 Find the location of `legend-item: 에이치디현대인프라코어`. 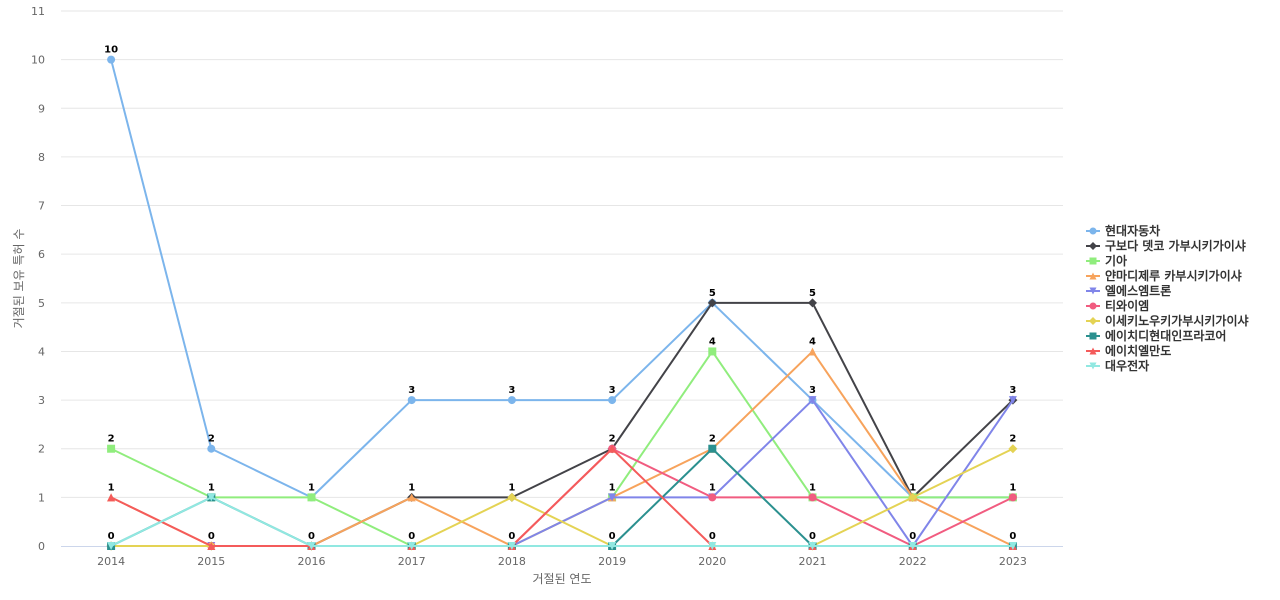

legend-item: 에이치디현대인프라코어 is located at coordinates (1156, 335).